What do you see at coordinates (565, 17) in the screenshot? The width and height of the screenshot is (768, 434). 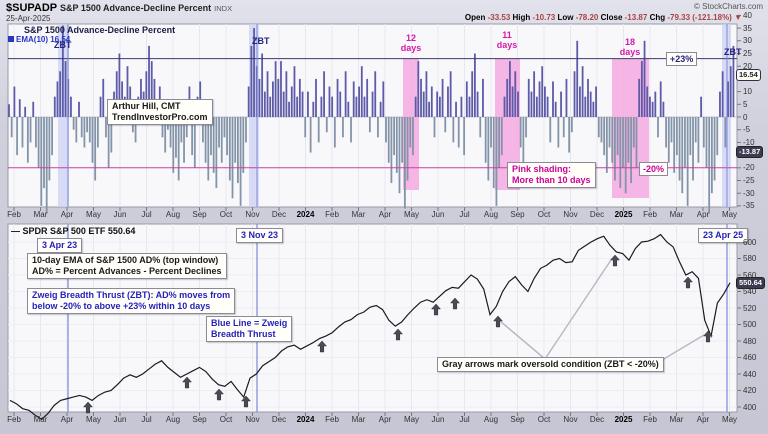 I see `low-label: Low` at bounding box center [565, 17].